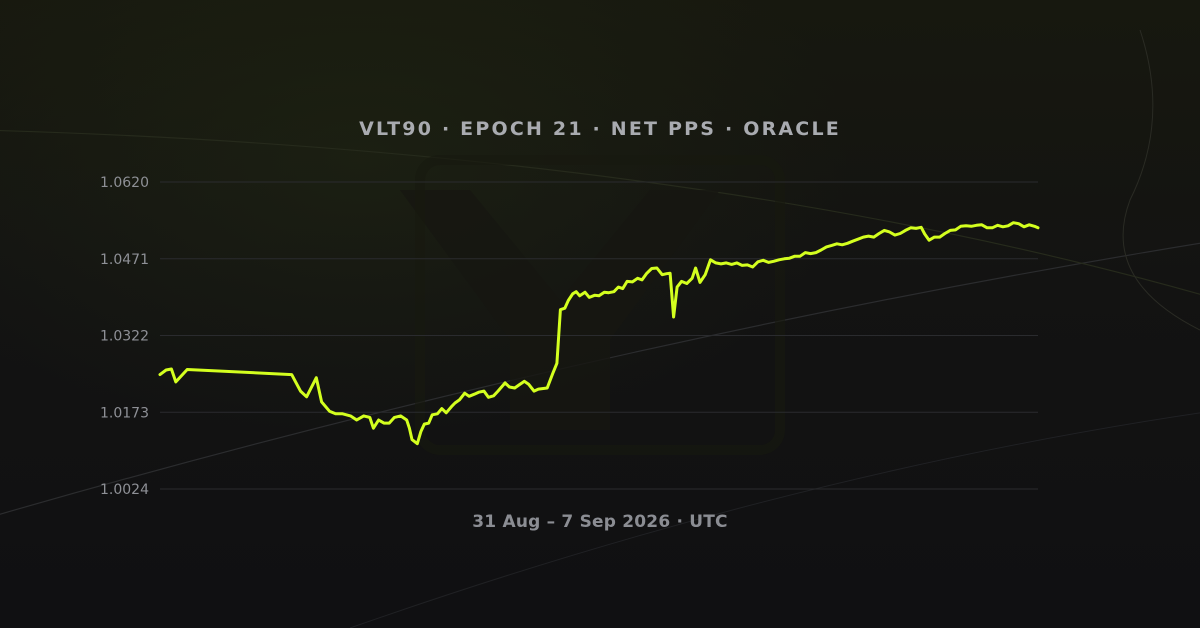 Image resolution: width=1200 pixels, height=628 pixels. Describe the element at coordinates (1161, 180) in the screenshot. I see `decor-curve-right` at that location.